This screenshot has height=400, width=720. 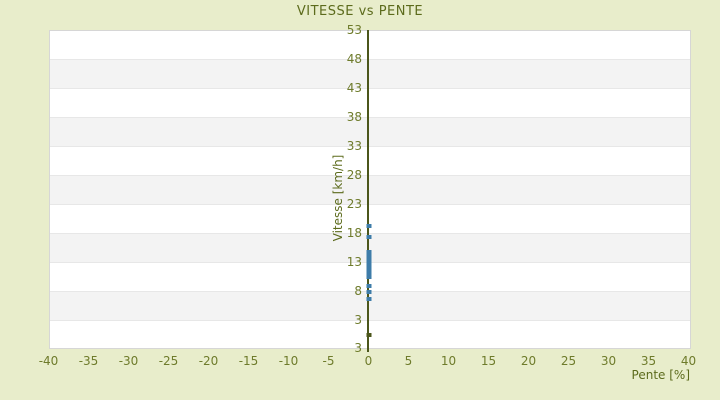 I want to click on y-tick-label: 33, so click(x=354, y=146).